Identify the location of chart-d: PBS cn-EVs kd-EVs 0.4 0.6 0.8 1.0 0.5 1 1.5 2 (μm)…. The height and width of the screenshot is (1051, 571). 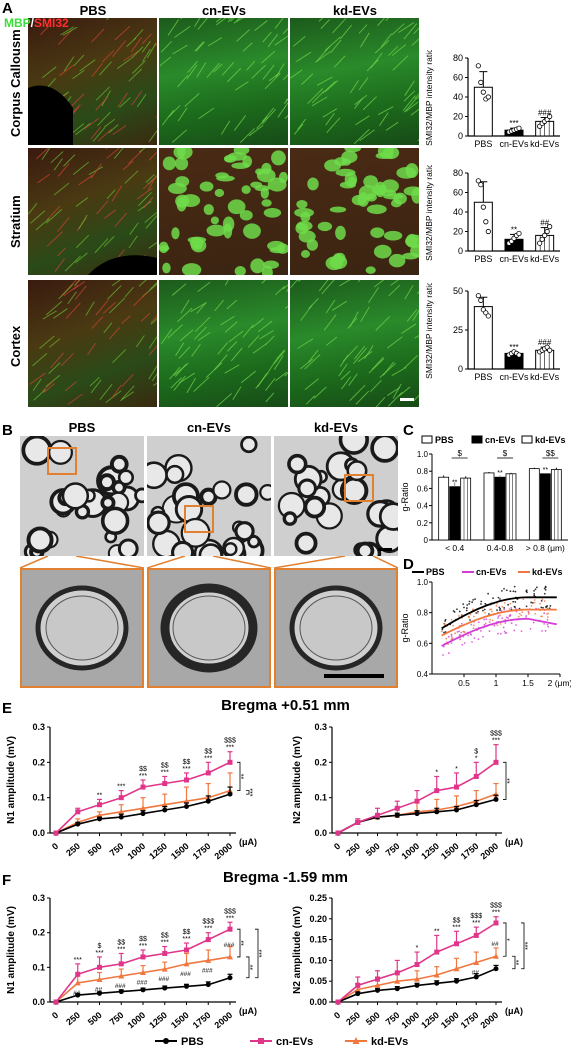
(485, 627).